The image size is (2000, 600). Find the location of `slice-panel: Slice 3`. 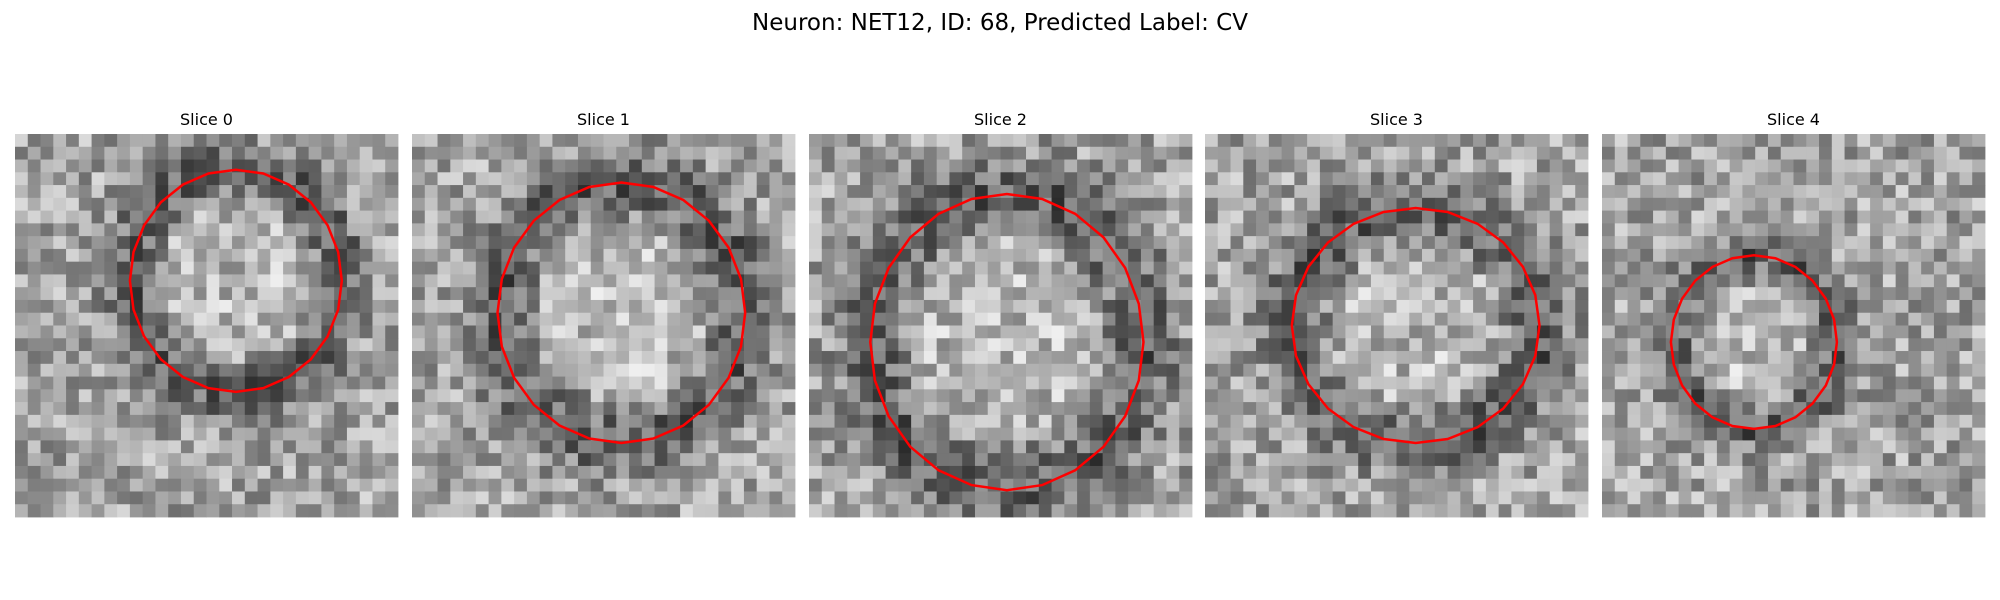

slice-panel: Slice 3 is located at coordinates (1397, 314).